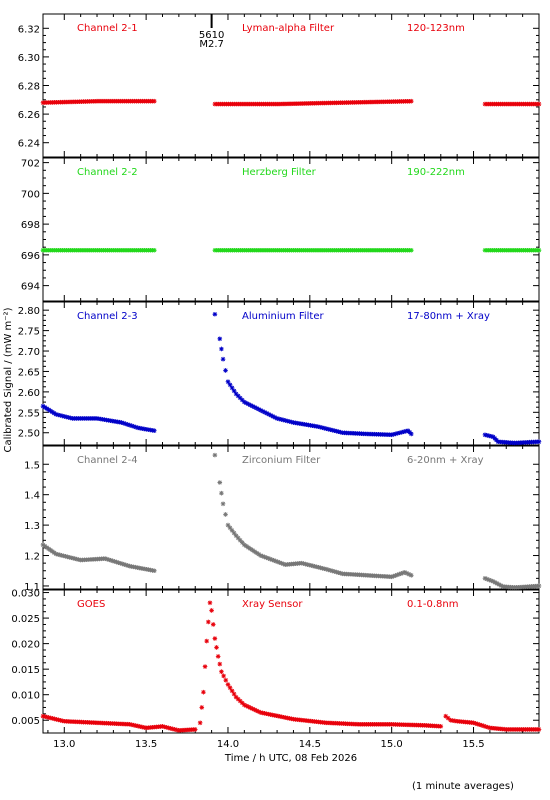 The image size is (550, 800). Describe the element at coordinates (288, 28) in the screenshot. I see `filter-label: Lyman-alpha Filter` at that location.